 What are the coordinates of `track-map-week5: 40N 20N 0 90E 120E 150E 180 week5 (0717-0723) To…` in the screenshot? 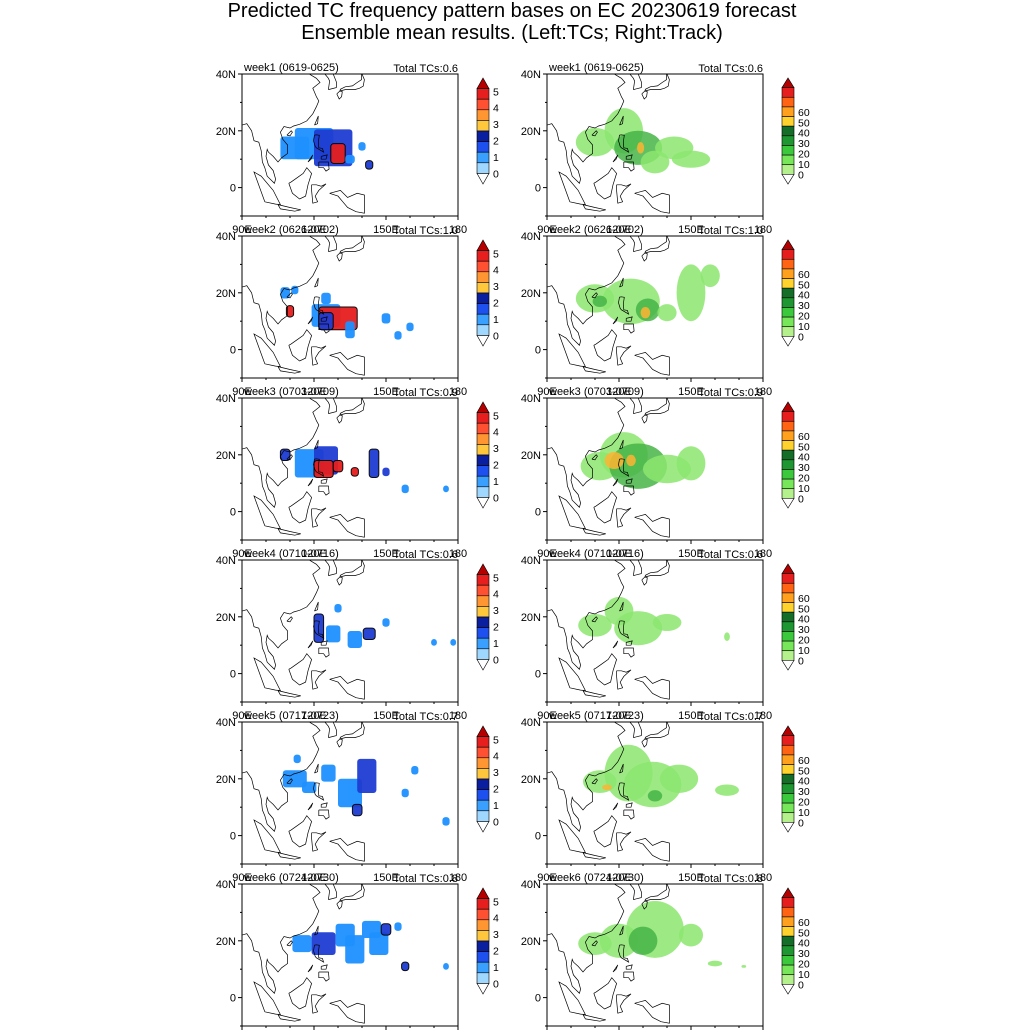 It's located at (665, 797).